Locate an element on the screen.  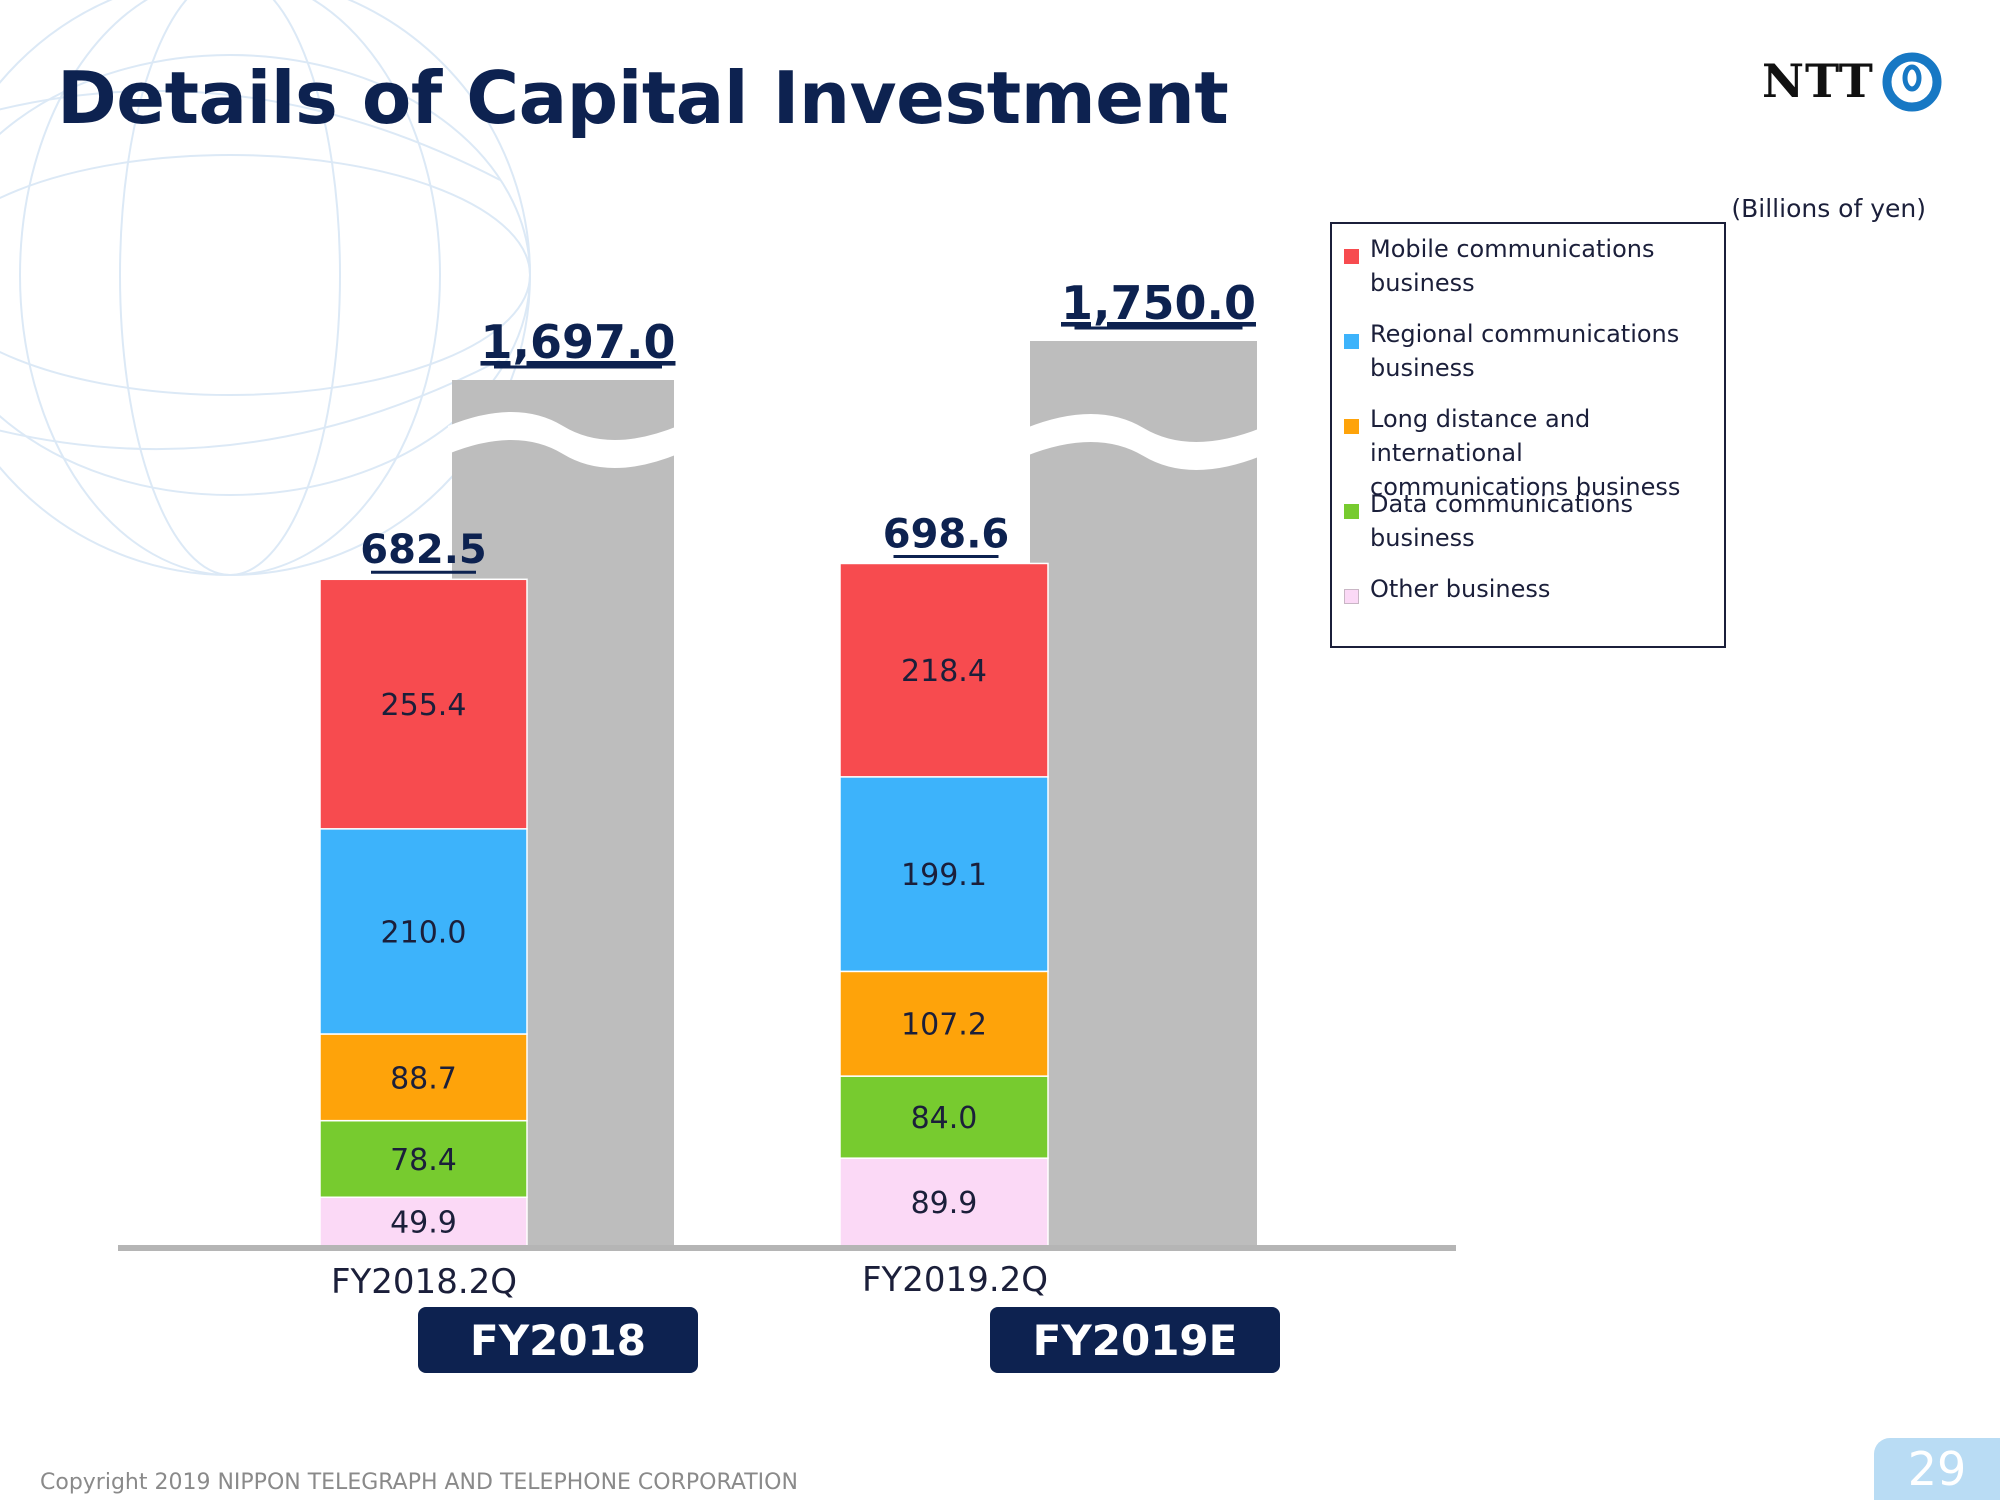
fy2019e-badge: FY2019E is located at coordinates (1135, 1340).